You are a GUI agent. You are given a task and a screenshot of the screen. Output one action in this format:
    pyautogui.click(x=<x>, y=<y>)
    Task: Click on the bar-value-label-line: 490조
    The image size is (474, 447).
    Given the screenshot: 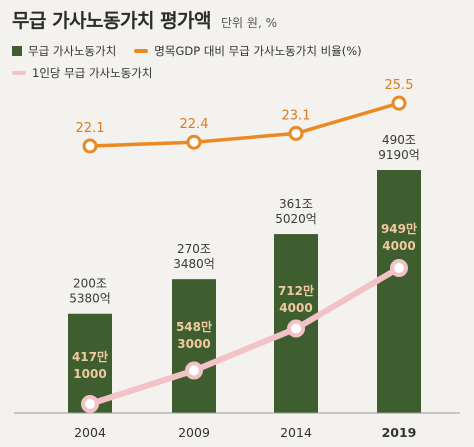 What is the action you would take?
    pyautogui.click(x=399, y=140)
    